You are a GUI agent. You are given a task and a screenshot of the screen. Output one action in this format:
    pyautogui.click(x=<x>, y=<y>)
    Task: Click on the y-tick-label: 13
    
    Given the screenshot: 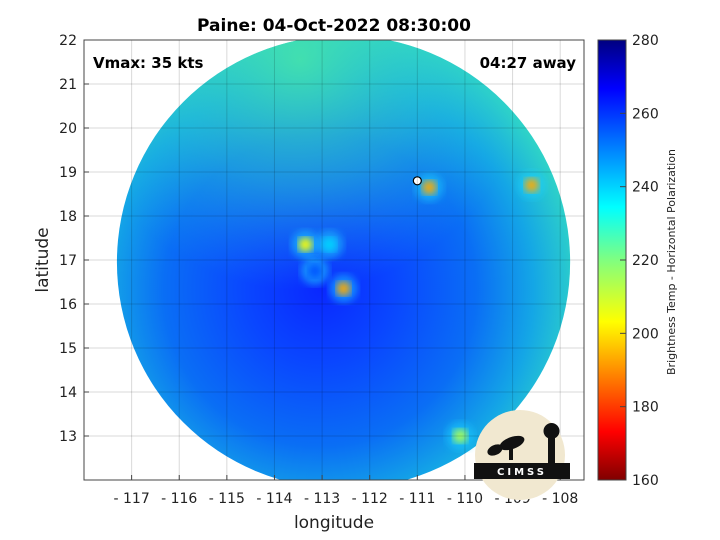 What is the action you would take?
    pyautogui.click(x=68, y=437)
    